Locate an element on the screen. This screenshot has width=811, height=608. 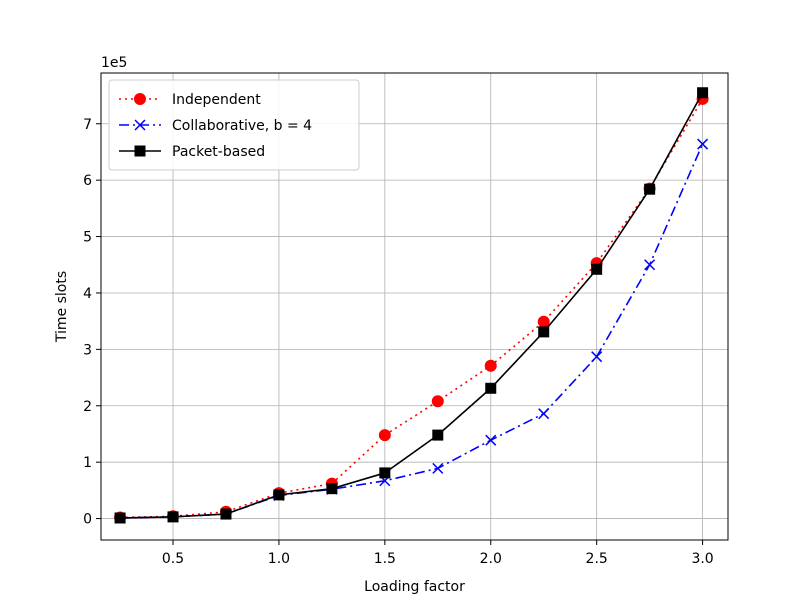
legend-label: Independent is located at coordinates (216, 100).